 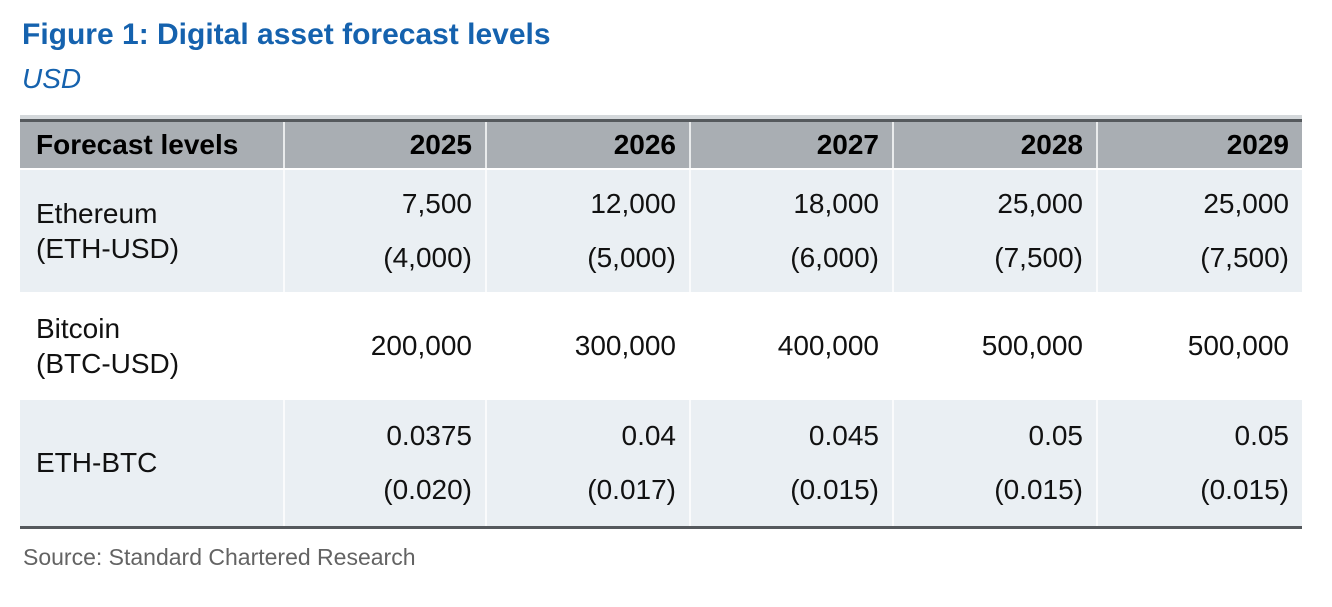 I want to click on table-cell: 0.0375 (0.020), so click(x=384, y=464).